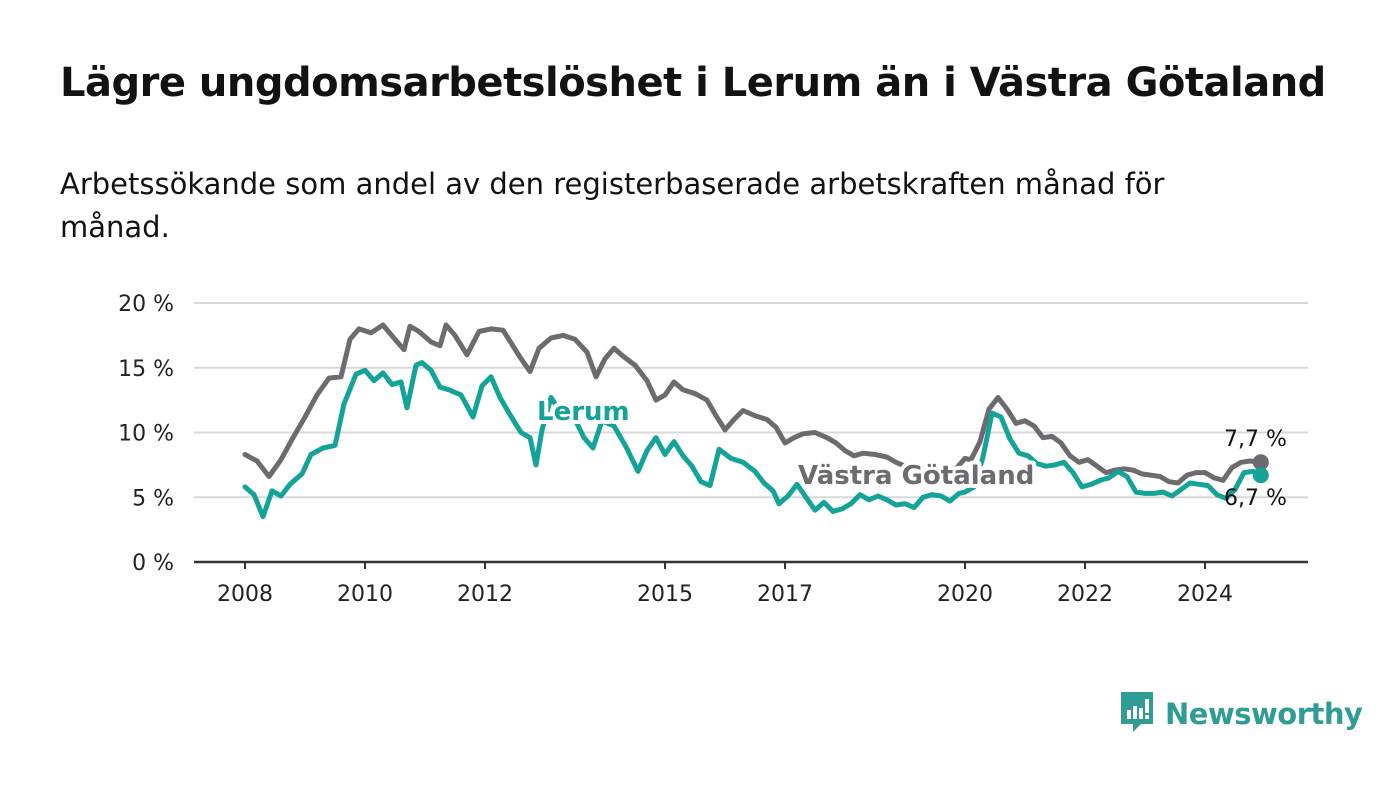 The height and width of the screenshot is (794, 1400). Describe the element at coordinates (1137, 714) in the screenshot. I see `bar-chart-badge-icon` at that location.